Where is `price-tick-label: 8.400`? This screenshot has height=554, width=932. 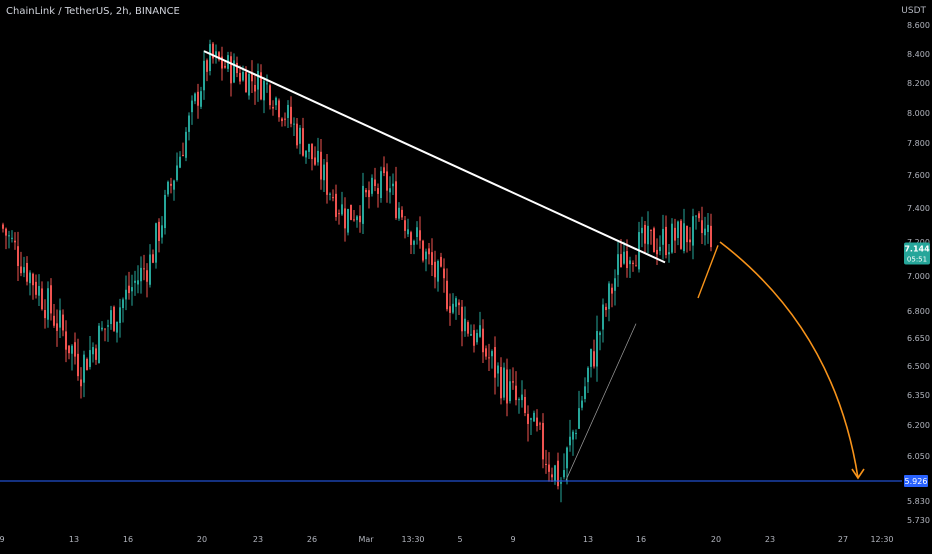 price-tick-label: 8.400 is located at coordinates (918, 54).